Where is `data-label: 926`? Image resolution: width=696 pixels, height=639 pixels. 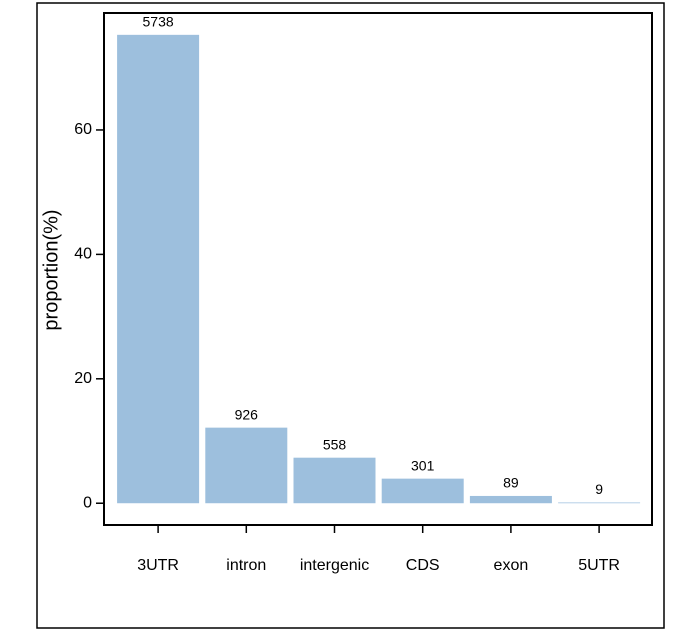
data-label: 926 is located at coordinates (247, 414).